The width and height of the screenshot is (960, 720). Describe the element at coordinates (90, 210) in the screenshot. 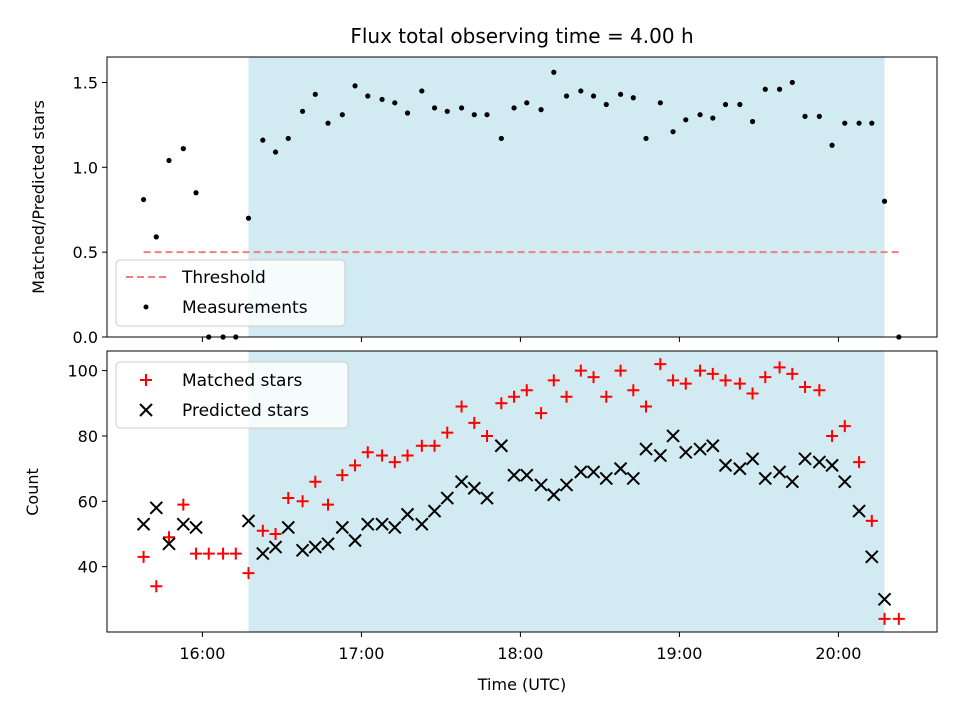

I see `top-y-ticks: 0.0 0.5 1.0 1.5` at that location.